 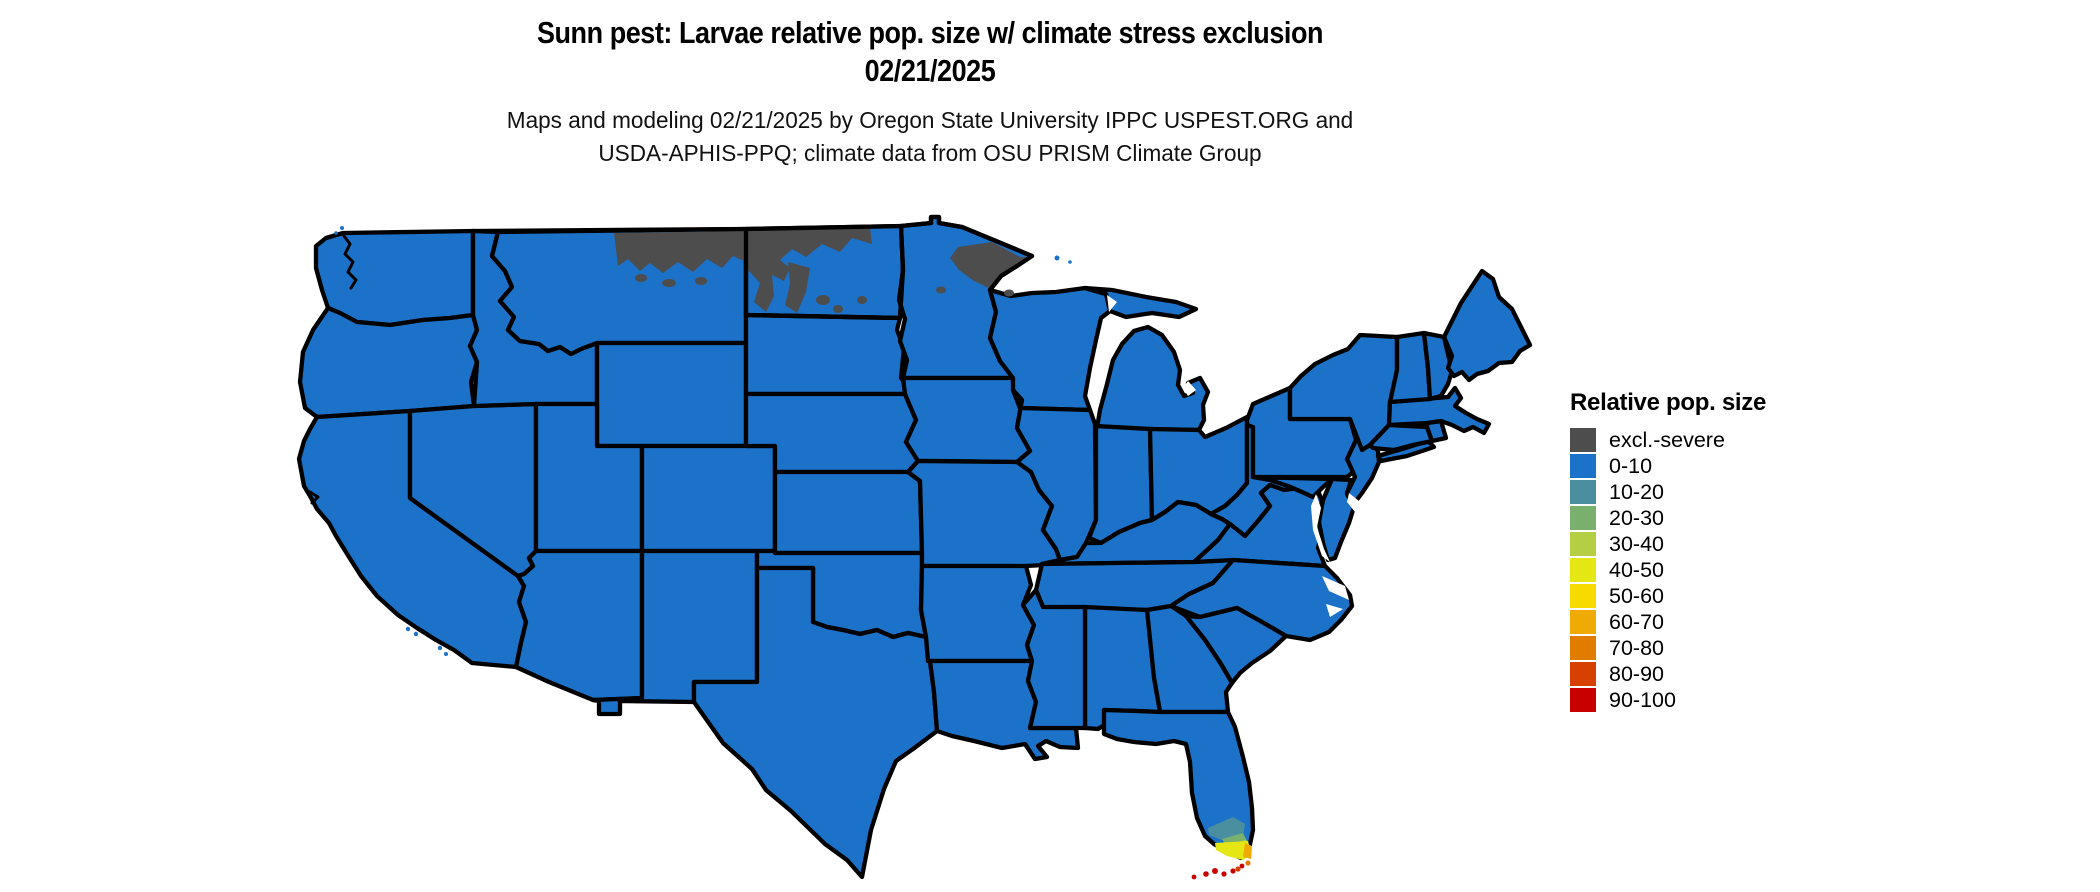 What do you see at coordinates (1668, 466) in the screenshot?
I see `legend-item: 0-10` at bounding box center [1668, 466].